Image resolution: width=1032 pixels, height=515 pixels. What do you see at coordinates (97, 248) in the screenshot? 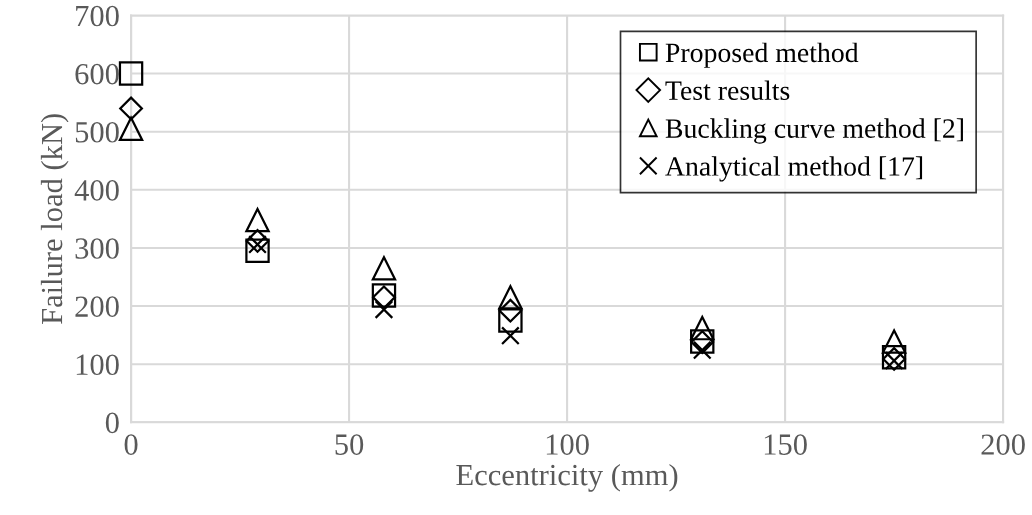
I see `y-tick-label: 300` at bounding box center [97, 248].